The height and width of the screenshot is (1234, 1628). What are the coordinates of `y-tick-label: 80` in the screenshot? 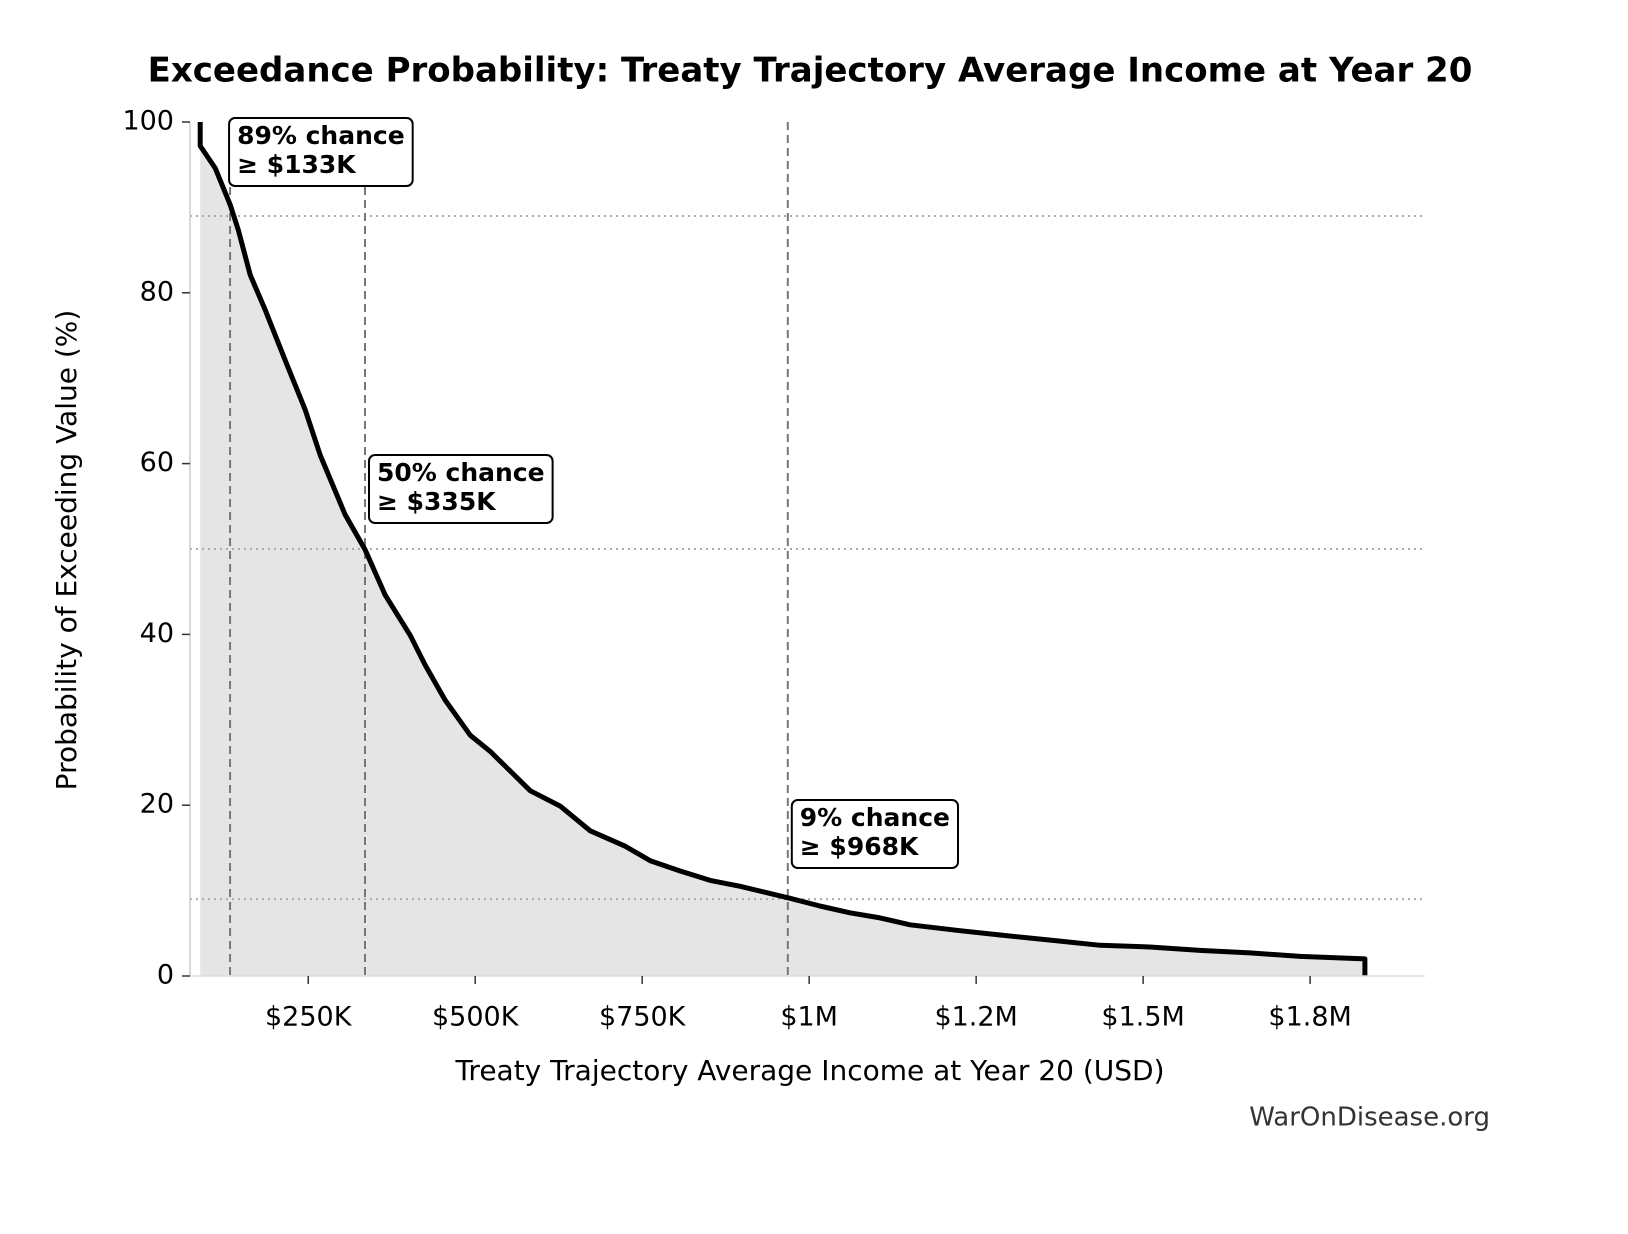 It's located at (157, 291).